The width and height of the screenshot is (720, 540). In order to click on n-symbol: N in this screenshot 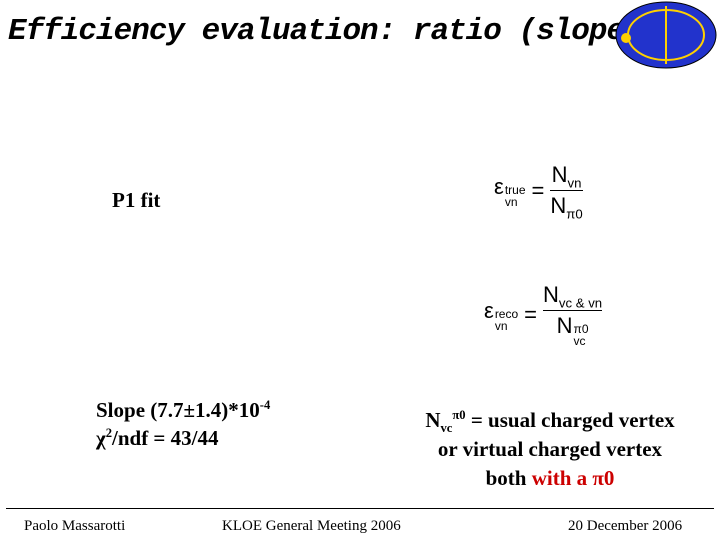, I will do `click(433, 420)`.